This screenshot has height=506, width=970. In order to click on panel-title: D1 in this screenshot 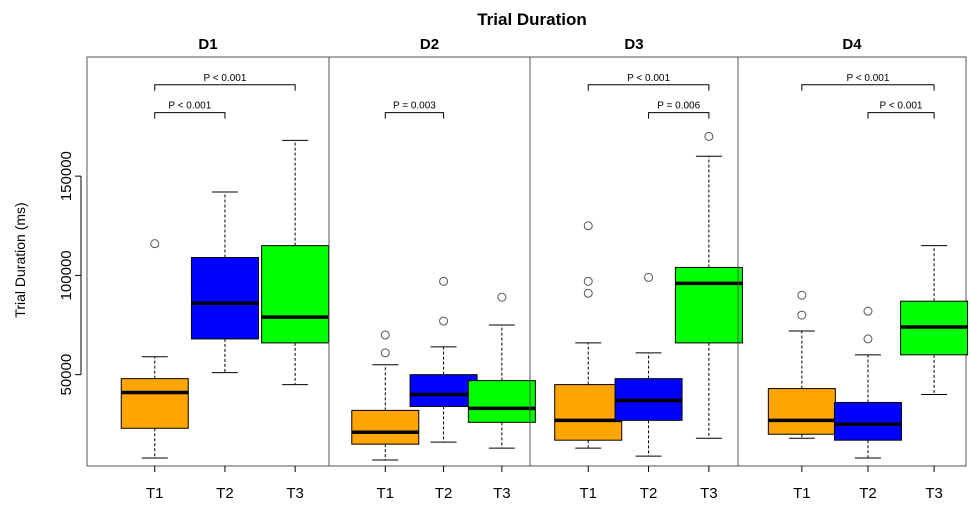, I will do `click(207, 44)`.